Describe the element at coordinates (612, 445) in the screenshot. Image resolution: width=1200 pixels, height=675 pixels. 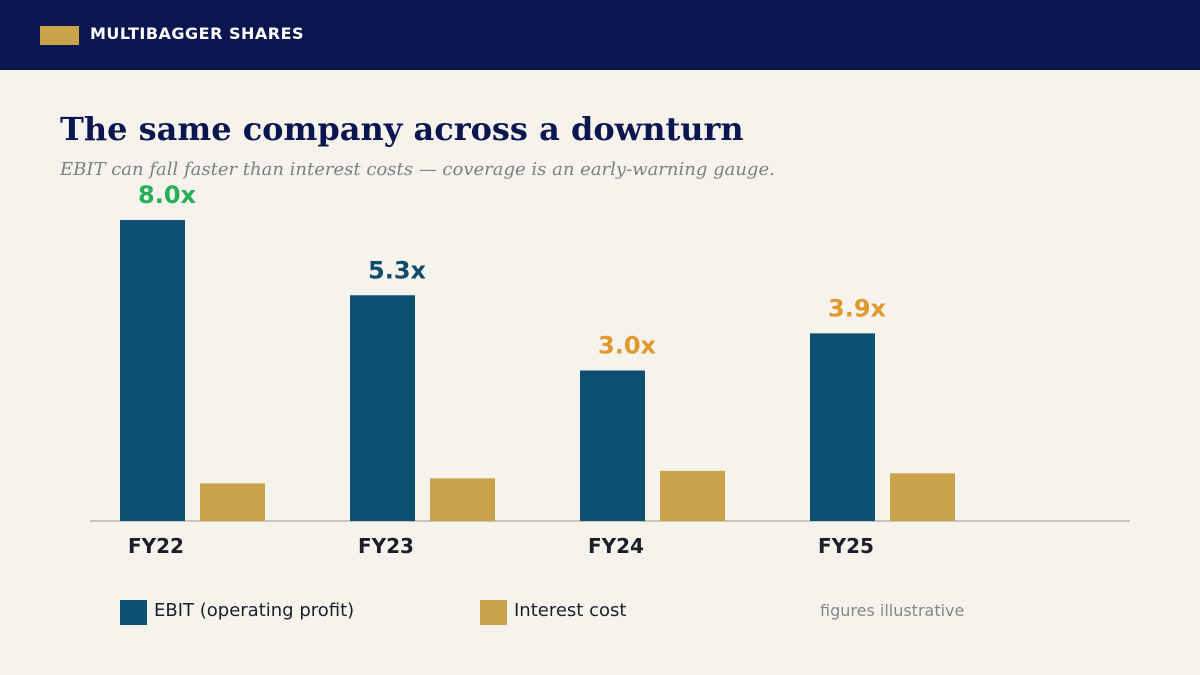
I see `bar-ebit-operating-profit-fy24` at that location.